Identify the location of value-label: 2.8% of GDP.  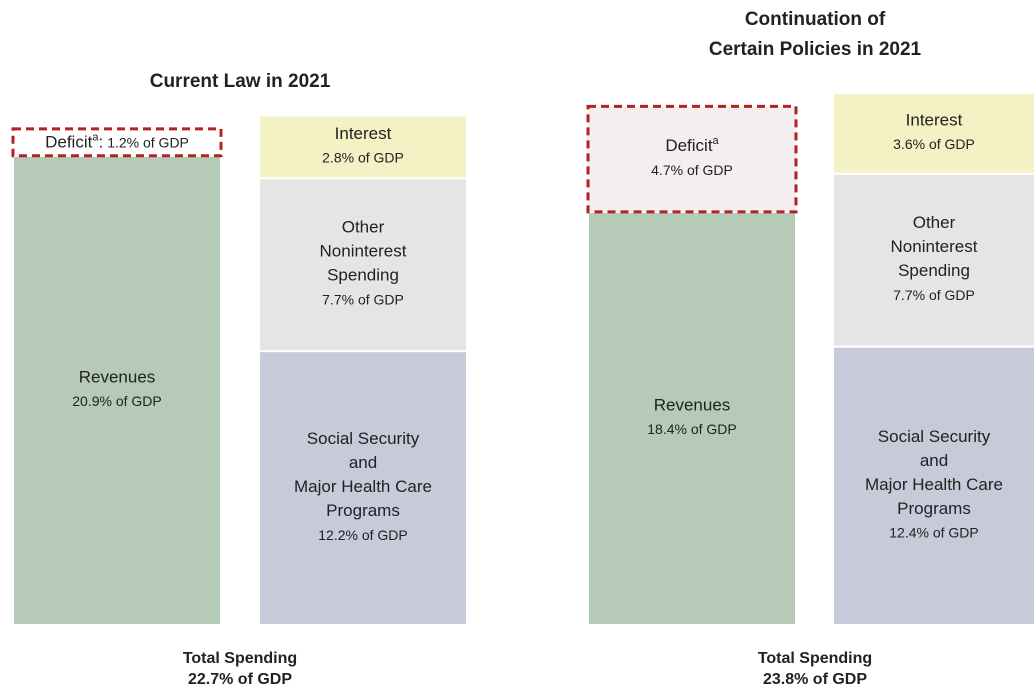
(363, 158).